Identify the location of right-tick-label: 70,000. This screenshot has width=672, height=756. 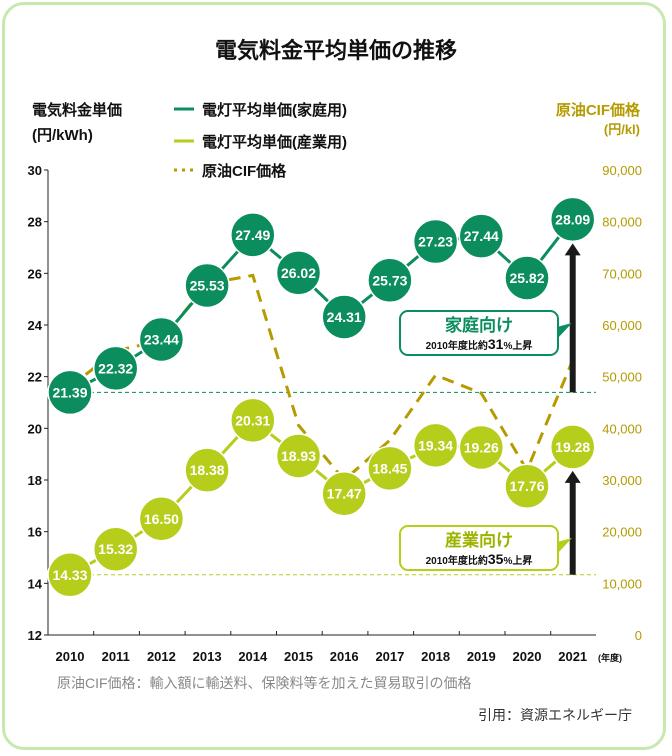
(622, 273).